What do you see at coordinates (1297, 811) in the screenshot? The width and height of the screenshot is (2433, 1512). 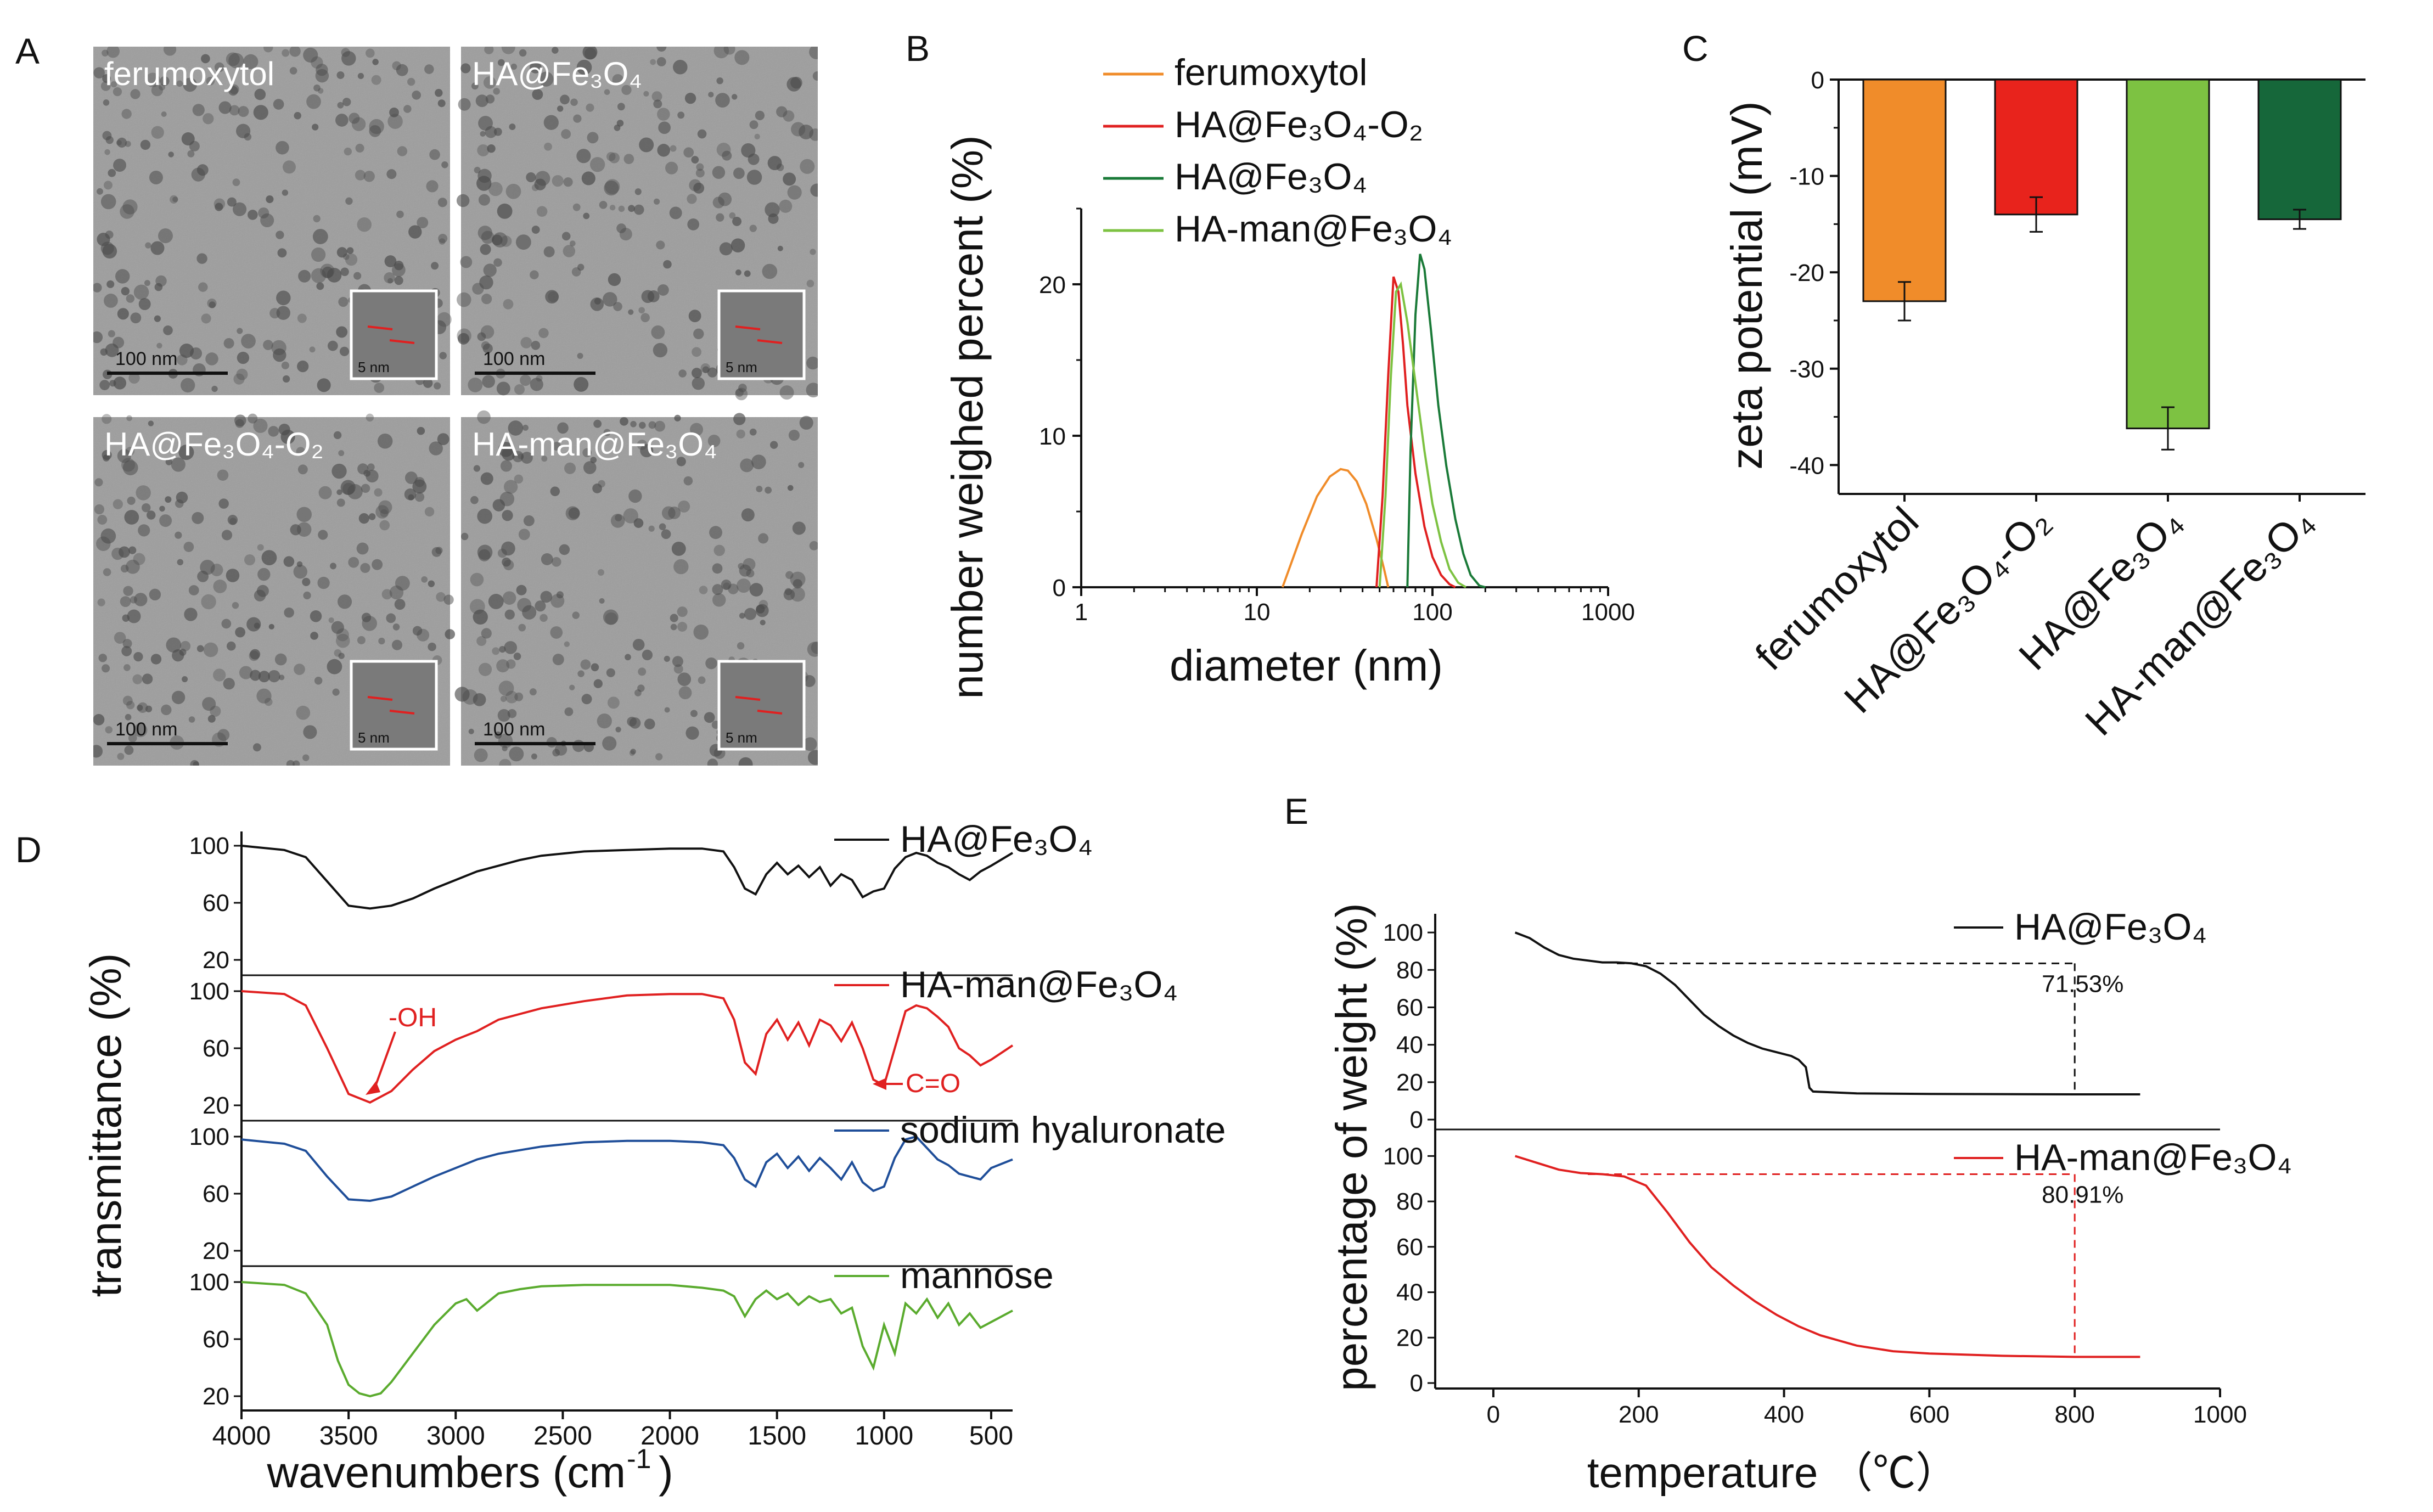 I see `panel-label-e: E` at bounding box center [1297, 811].